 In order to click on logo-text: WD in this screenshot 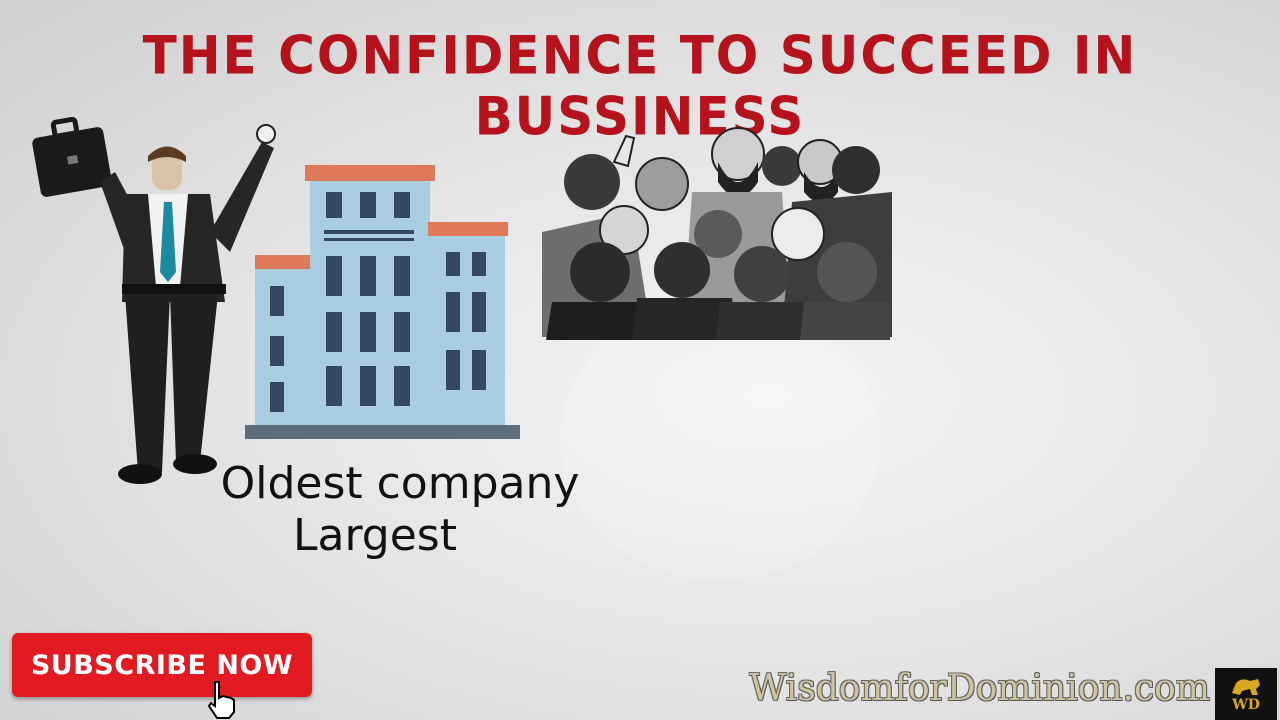, I will do `click(1246, 705)`.